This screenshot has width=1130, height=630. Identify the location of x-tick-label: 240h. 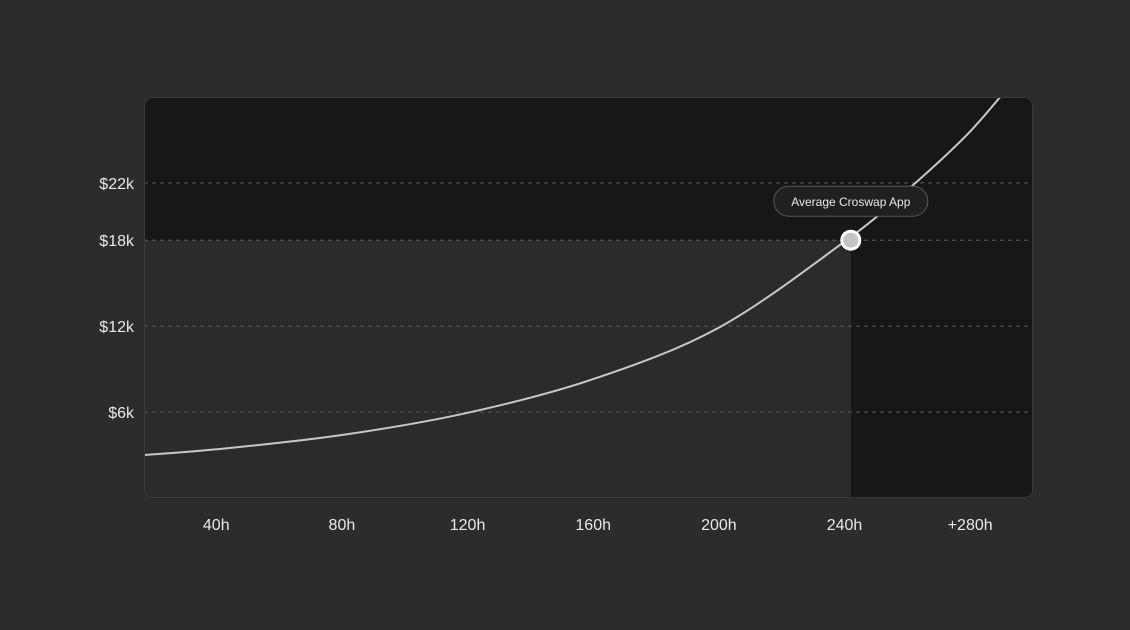
(845, 525).